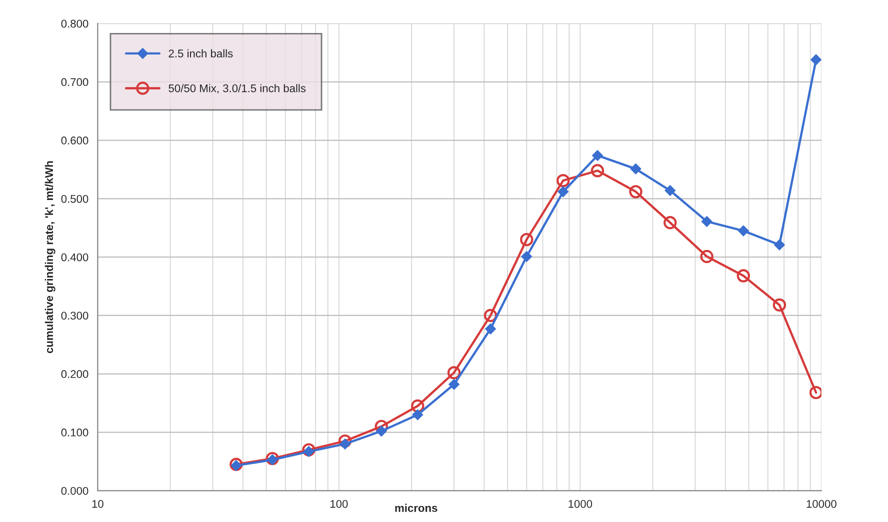 This screenshot has height=522, width=888. Describe the element at coordinates (74, 257) in the screenshot. I see `y-tick-label: 0.400` at that location.